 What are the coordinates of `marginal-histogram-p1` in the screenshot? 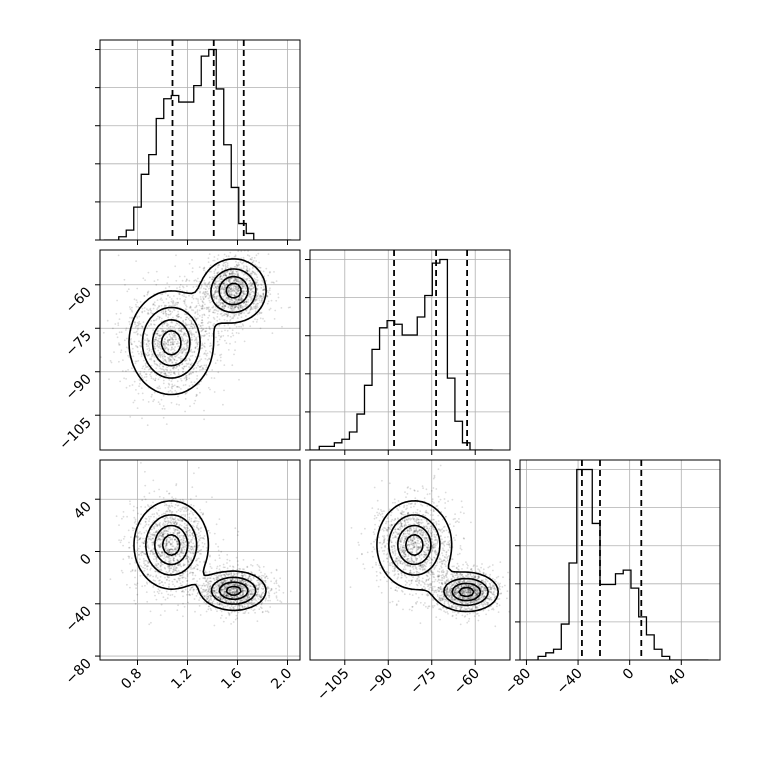 It's located at (408, 352).